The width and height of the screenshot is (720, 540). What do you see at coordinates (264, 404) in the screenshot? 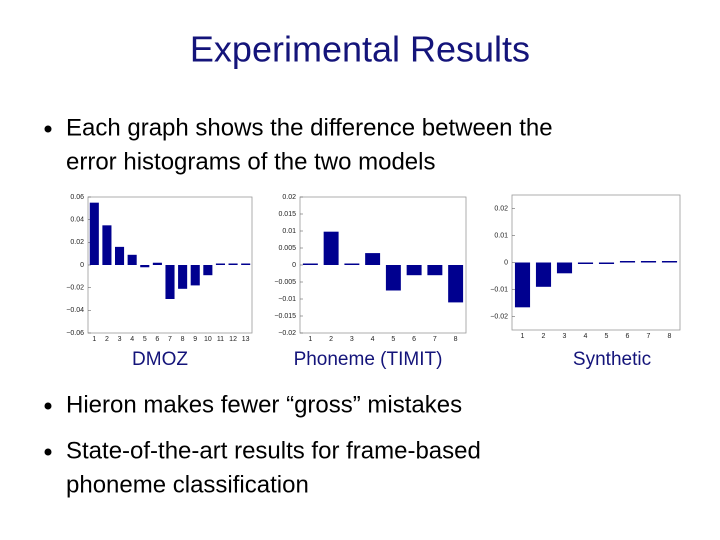
I see `bullet-text: Hieron makes fewer “gross” mistakes` at bounding box center [264, 404].